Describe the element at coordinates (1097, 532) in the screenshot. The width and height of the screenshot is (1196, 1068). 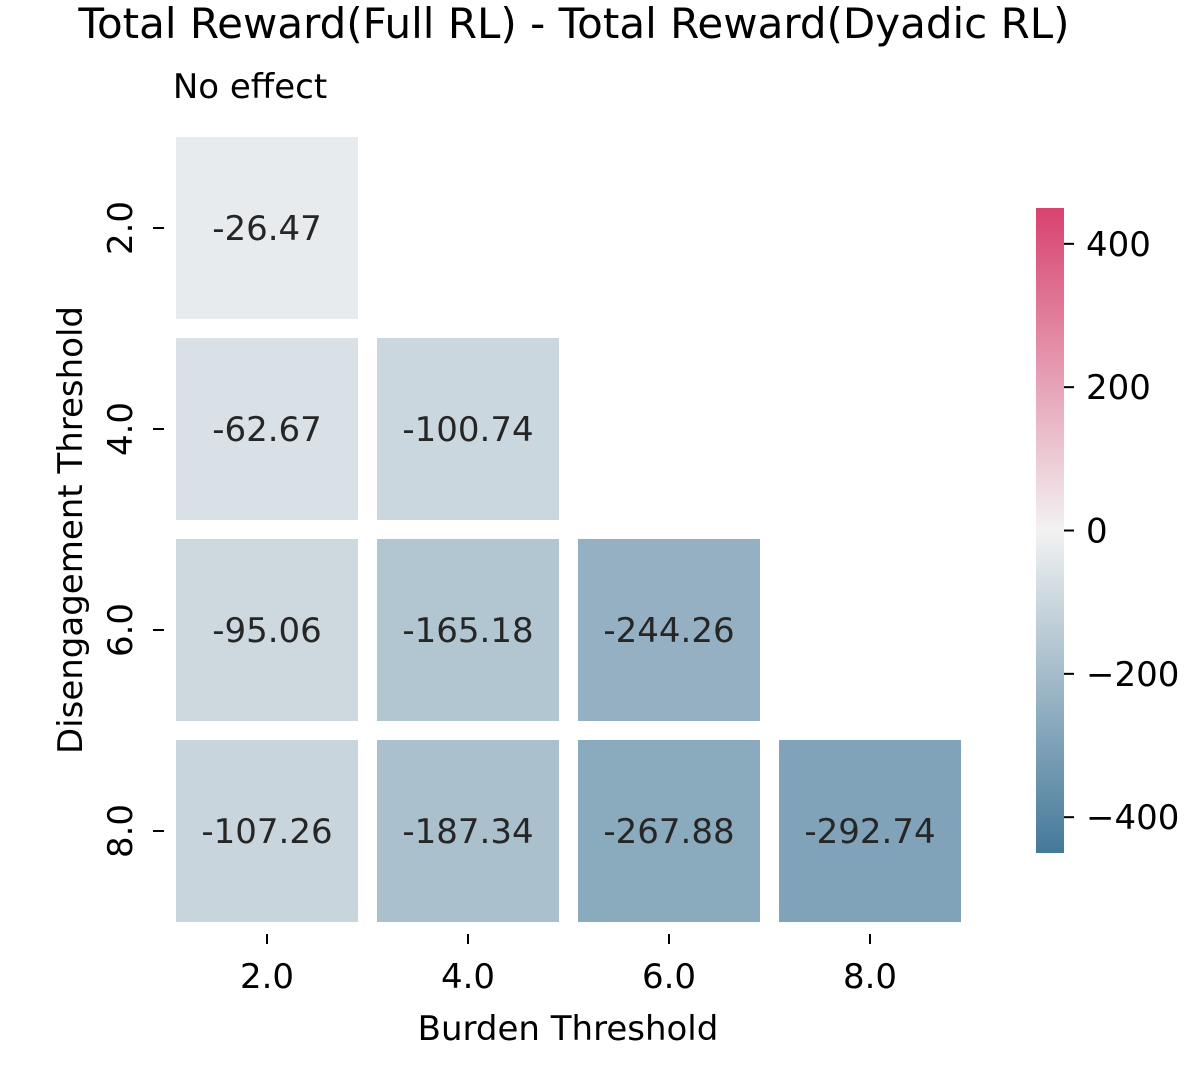
I see `colorbar-tick-label: 0` at that location.